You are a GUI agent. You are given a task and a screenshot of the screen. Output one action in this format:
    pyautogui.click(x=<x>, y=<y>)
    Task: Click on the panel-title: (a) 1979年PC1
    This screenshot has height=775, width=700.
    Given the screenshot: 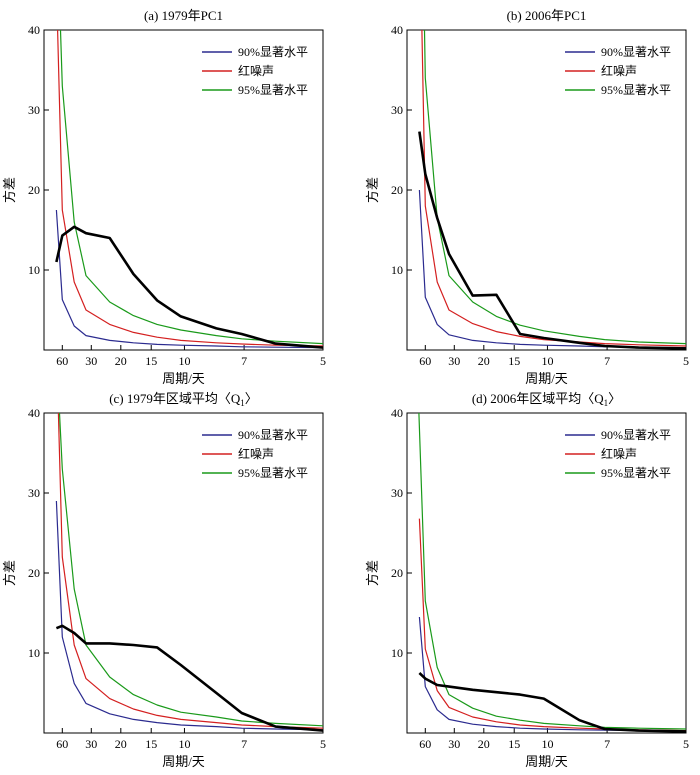 What is the action you would take?
    pyautogui.click(x=183, y=15)
    